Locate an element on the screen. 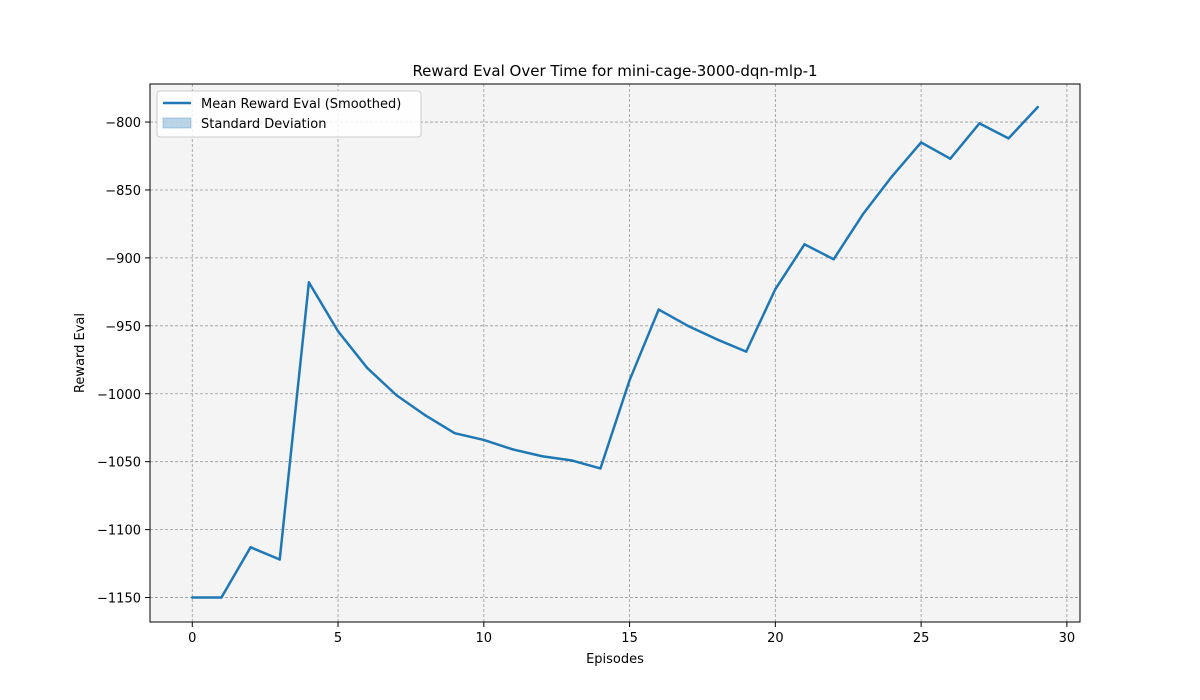 This screenshot has width=1200, height=700. x-tick-label: 15 is located at coordinates (629, 638).